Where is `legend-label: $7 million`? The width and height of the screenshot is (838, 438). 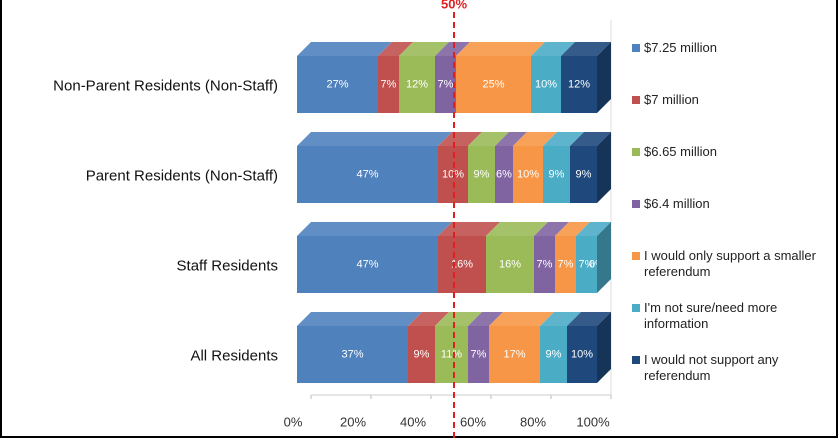 legend-label: $7 million is located at coordinates (671, 99).